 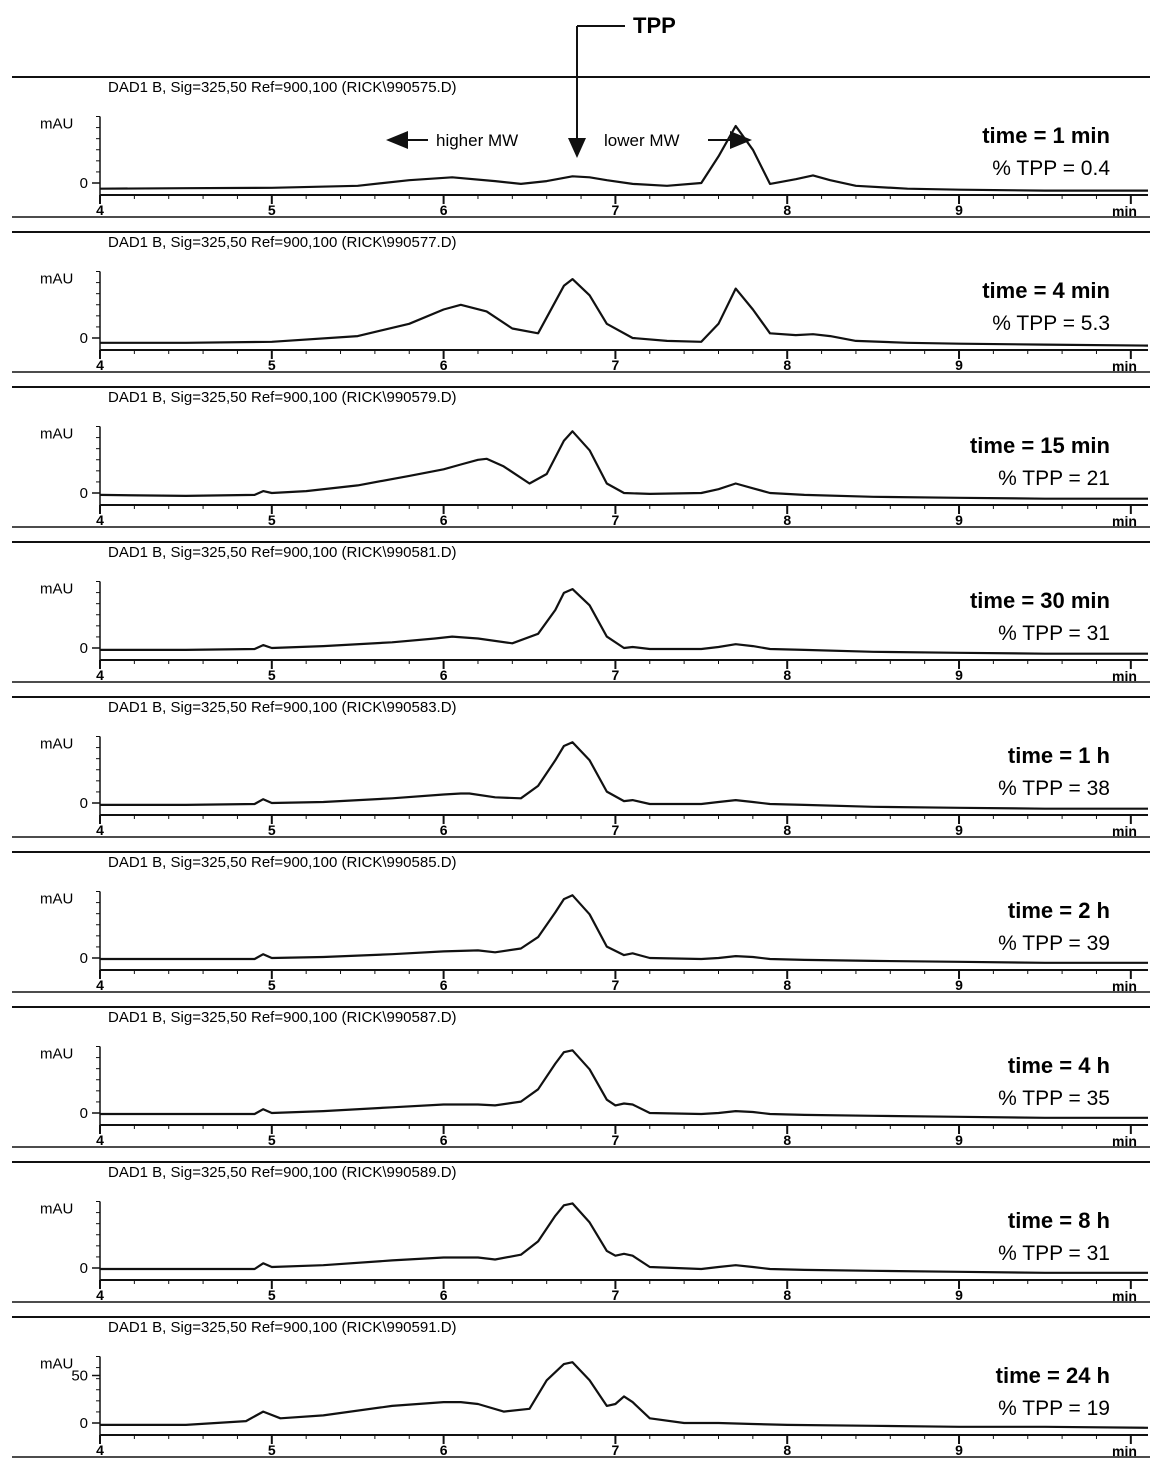 I want to click on tpp-marker: TPP, so click(x=622, y=85).